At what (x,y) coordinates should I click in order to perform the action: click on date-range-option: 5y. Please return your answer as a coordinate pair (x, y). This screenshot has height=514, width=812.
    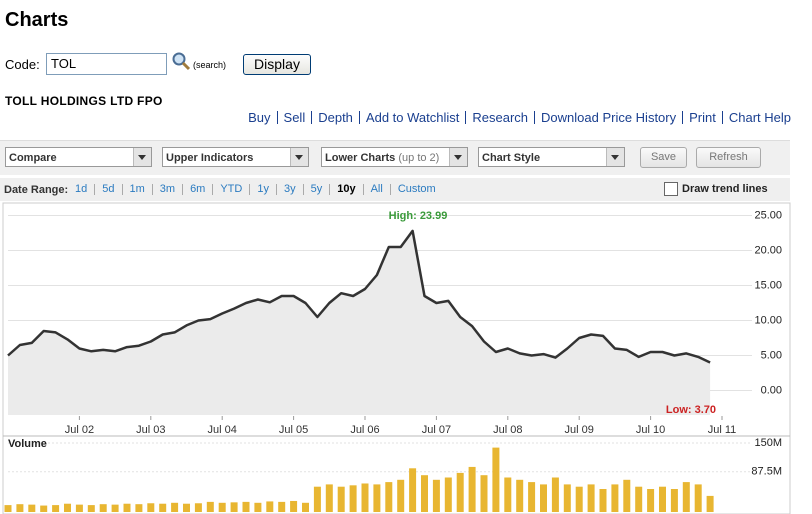
    Looking at the image, I should click on (317, 189).